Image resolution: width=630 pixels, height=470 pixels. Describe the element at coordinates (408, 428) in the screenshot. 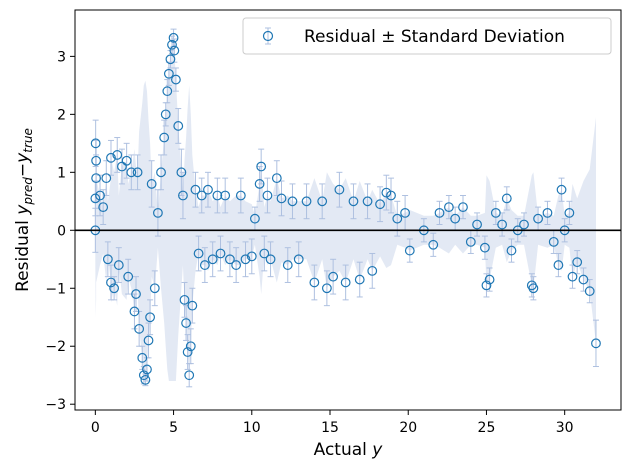

I see `x-tick-label-4: 20` at that location.